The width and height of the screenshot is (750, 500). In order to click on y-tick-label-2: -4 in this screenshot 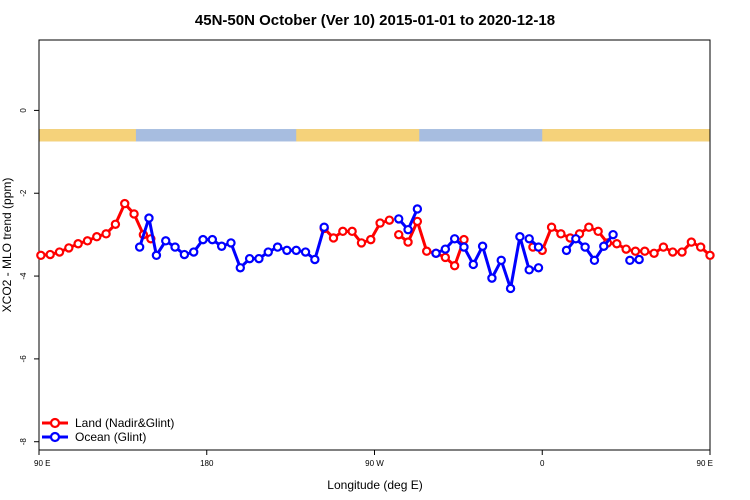, I will do `click(23, 276)`.